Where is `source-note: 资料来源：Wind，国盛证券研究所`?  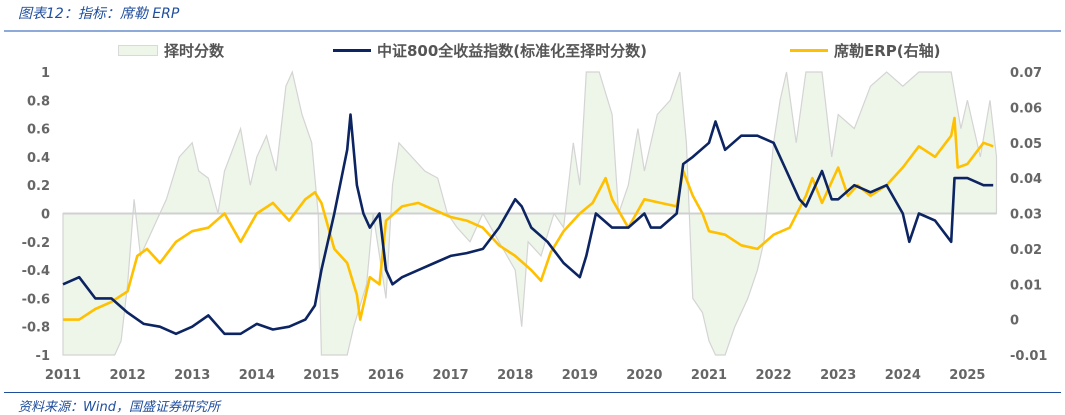 source-note: 资料来源：Wind，国盛证券研究所 is located at coordinates (119, 407).